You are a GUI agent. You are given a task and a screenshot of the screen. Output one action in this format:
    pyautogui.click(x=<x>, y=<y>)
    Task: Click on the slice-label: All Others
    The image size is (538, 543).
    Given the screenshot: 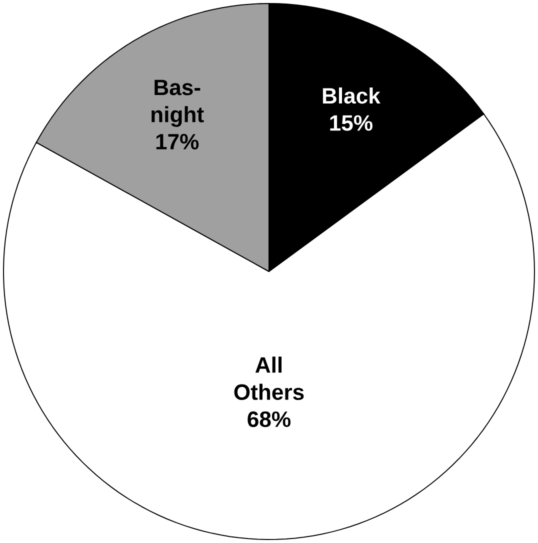 What is the action you would take?
    pyautogui.click(x=269, y=378)
    